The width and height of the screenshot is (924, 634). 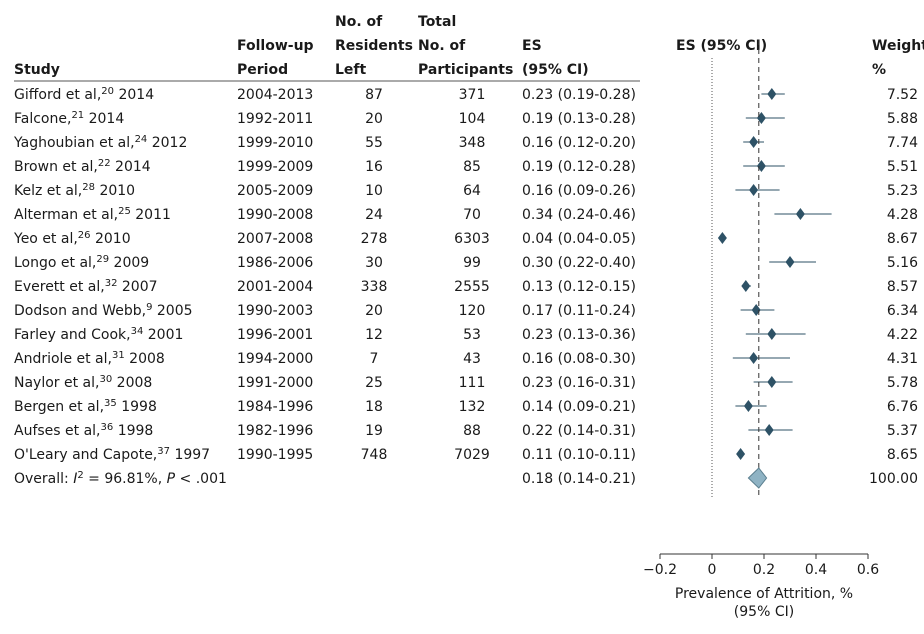 I want to click on header-plot-es: ES (95% CI), so click(x=721, y=46).